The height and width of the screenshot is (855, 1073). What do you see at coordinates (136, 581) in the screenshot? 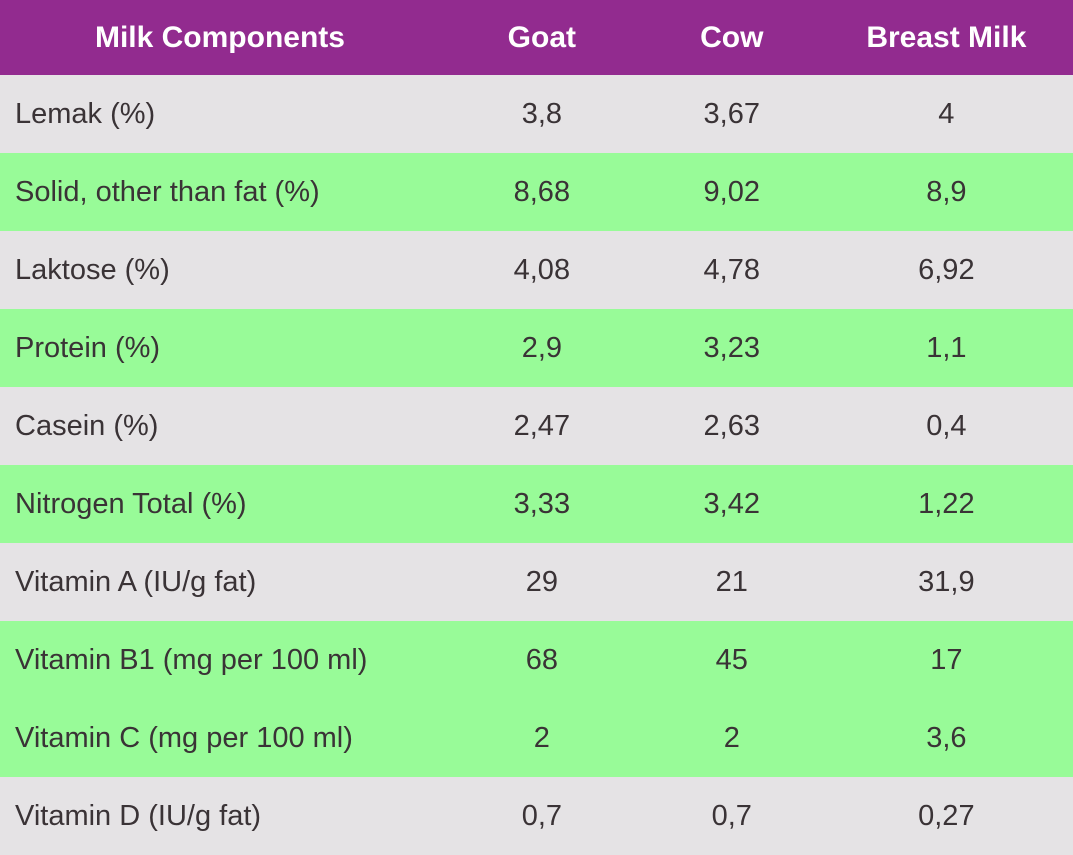
I see `row-label: Vitamin A (IU/g fat)` at bounding box center [136, 581].